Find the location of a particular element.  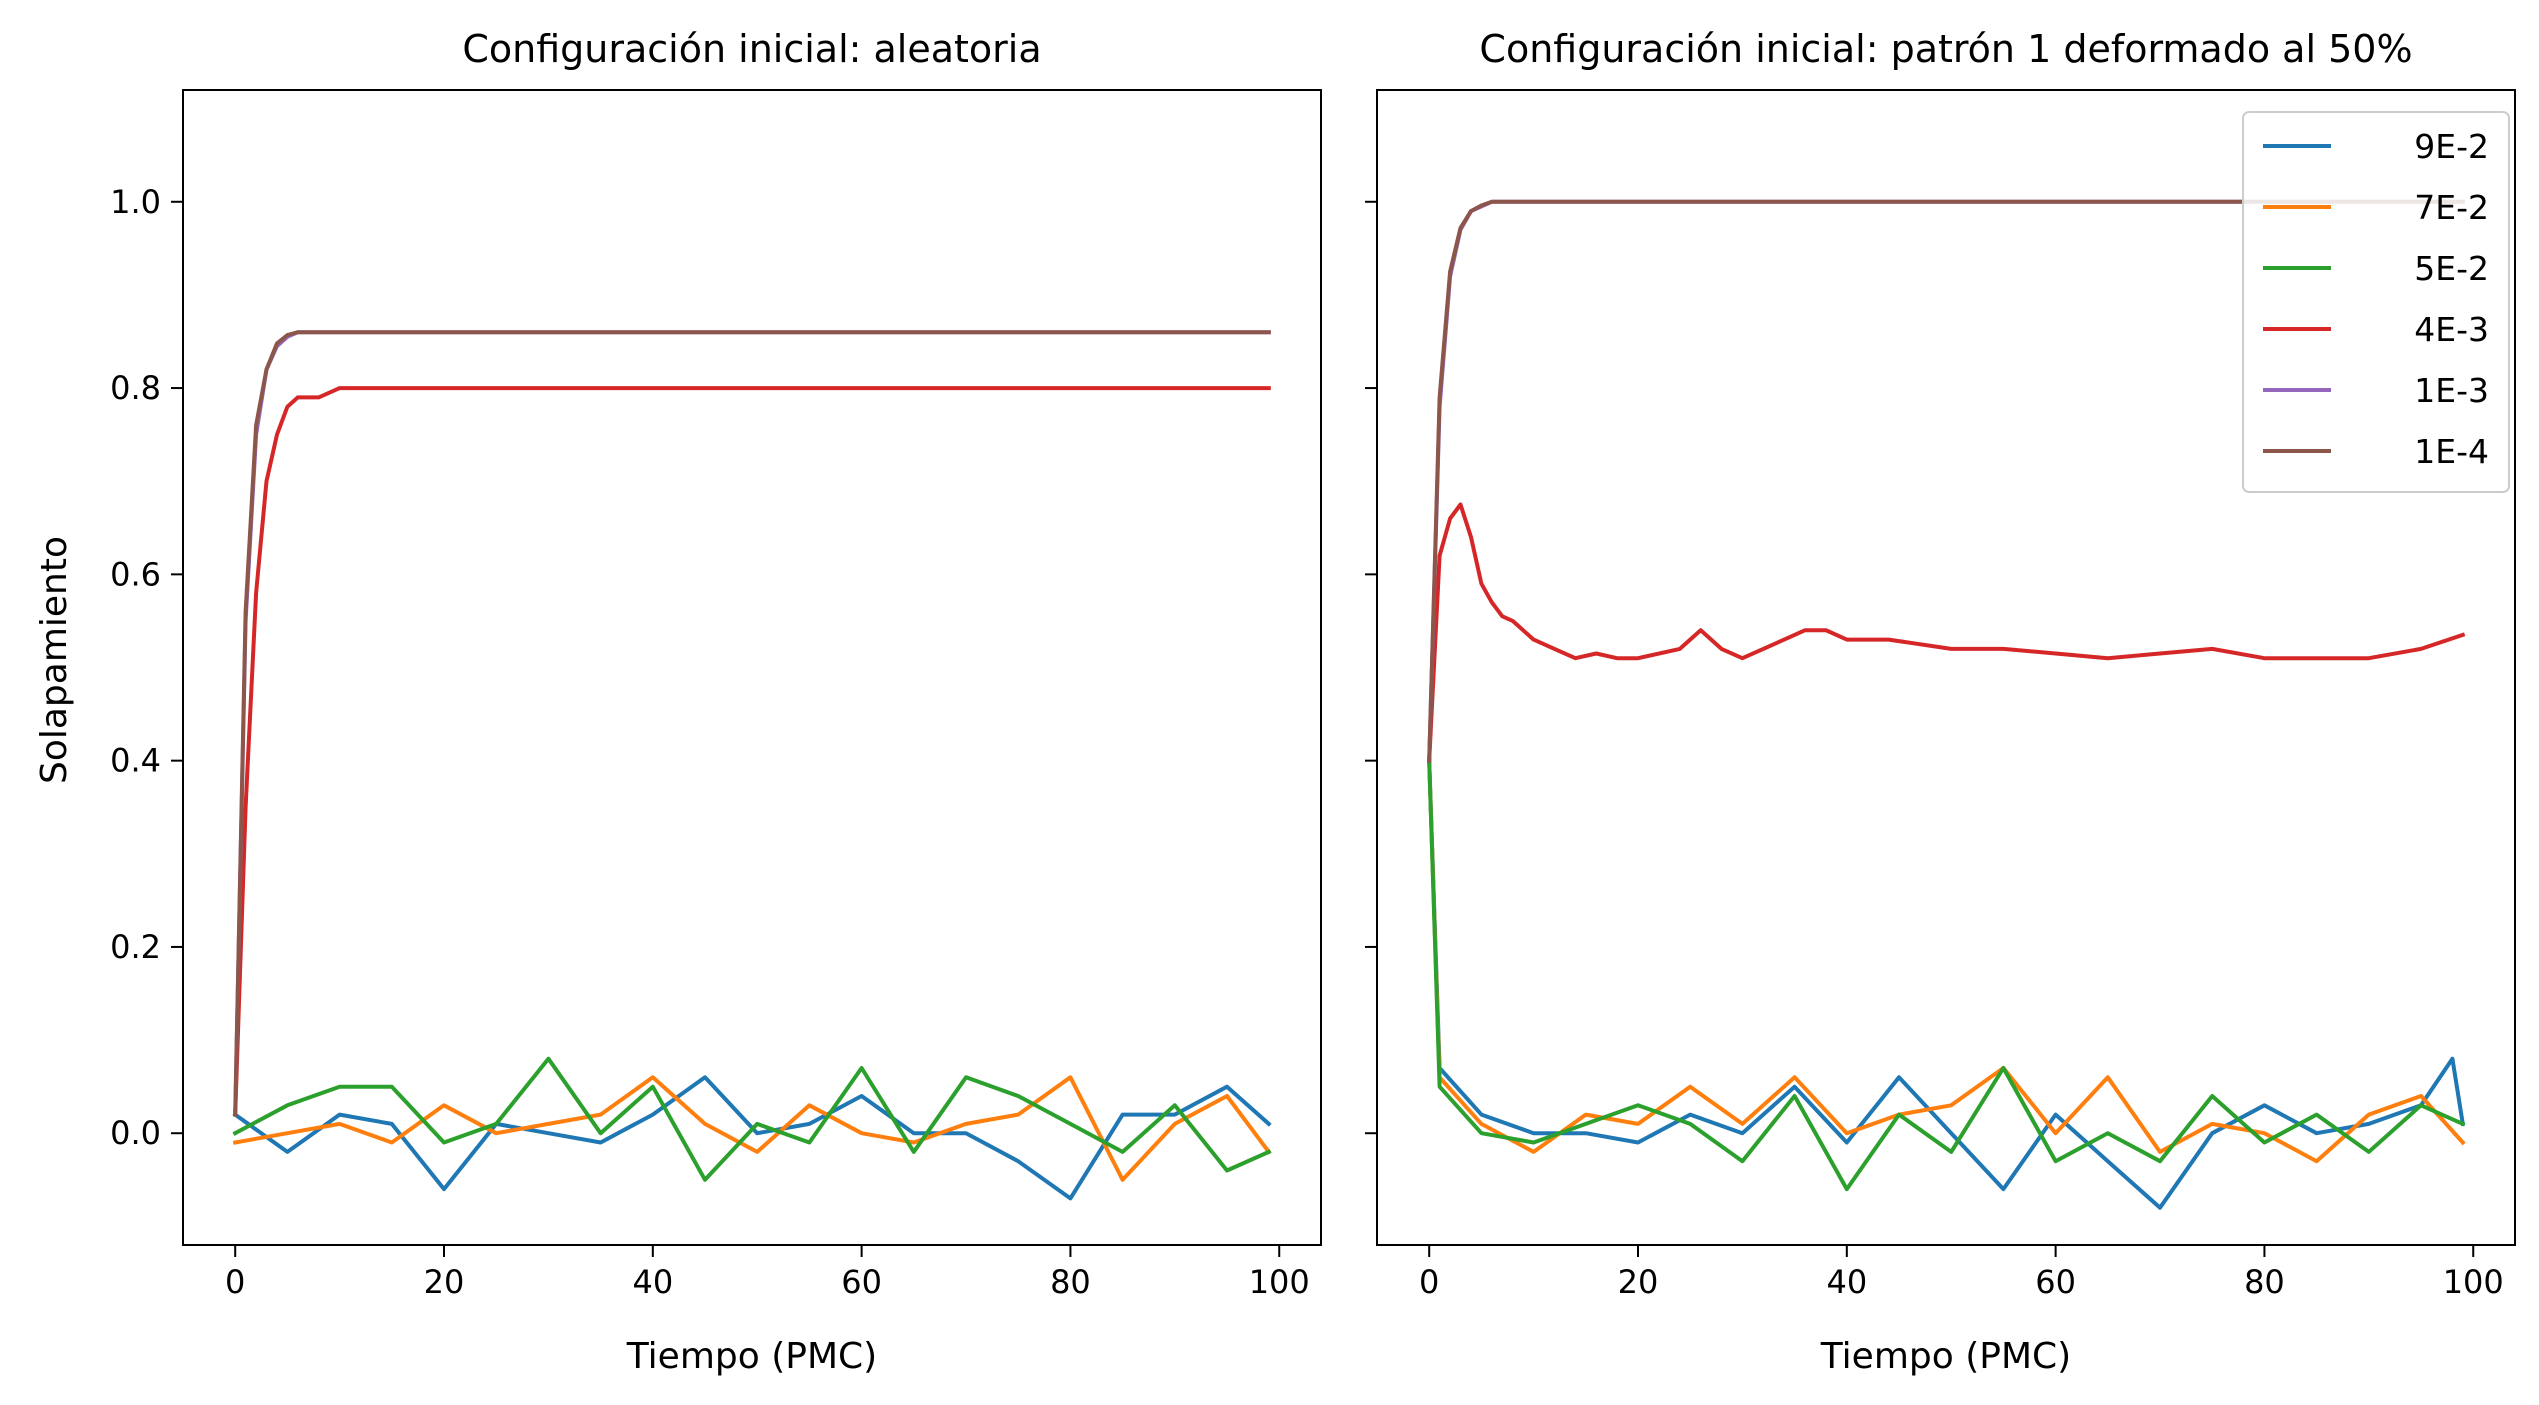

left-chart-ytick-label: 0.0 is located at coordinates (135, 1133).